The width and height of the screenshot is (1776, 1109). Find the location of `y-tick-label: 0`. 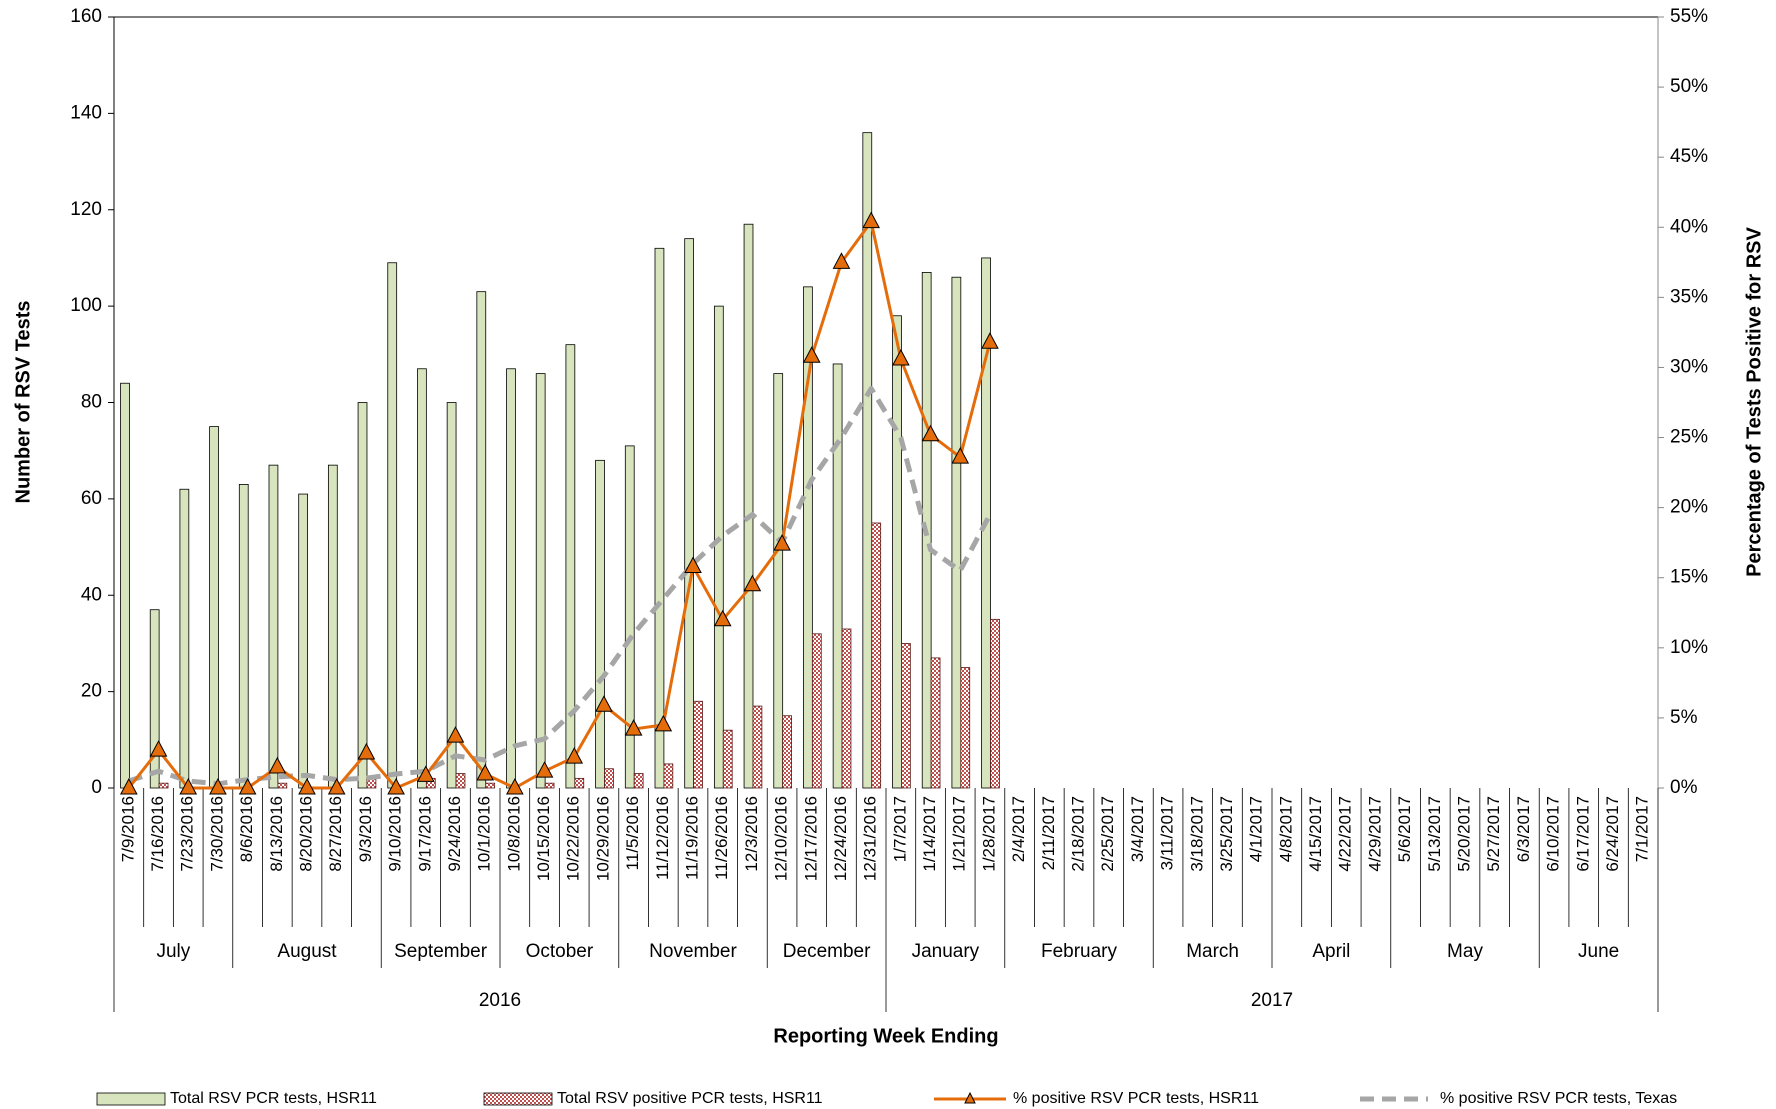

y-tick-label: 0 is located at coordinates (96, 787).